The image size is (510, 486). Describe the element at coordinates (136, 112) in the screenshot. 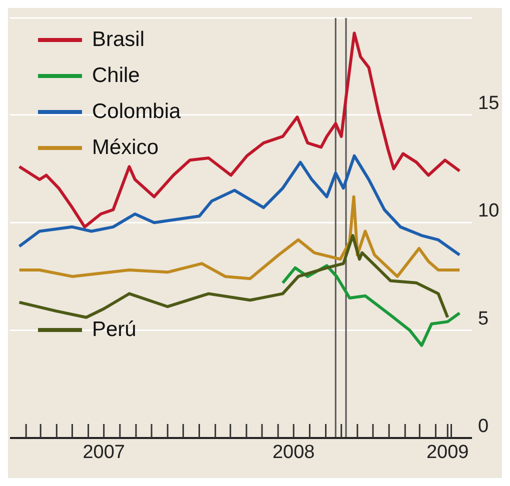

I see `legend-label: Colombia` at that location.